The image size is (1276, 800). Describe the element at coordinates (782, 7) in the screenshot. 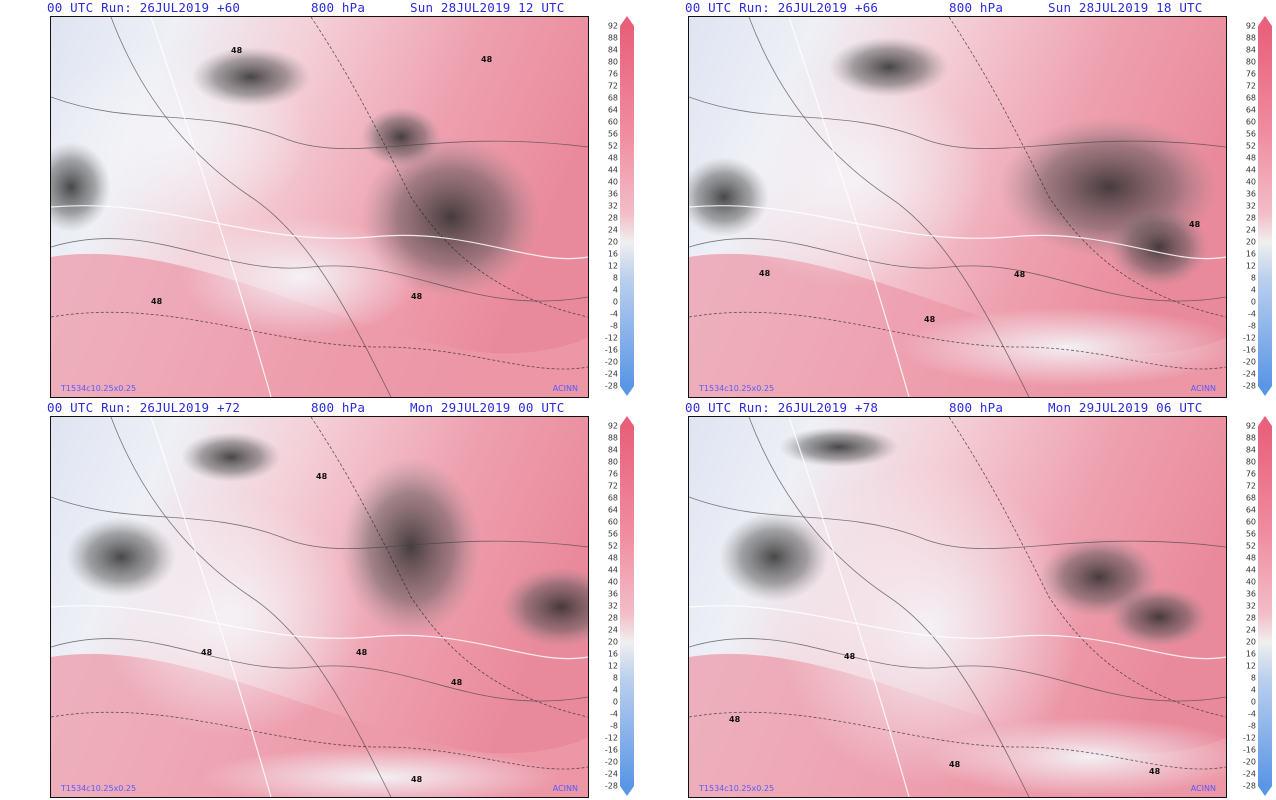

I see `run-label: 00 UTC Run: 26JUL2019 +66` at that location.